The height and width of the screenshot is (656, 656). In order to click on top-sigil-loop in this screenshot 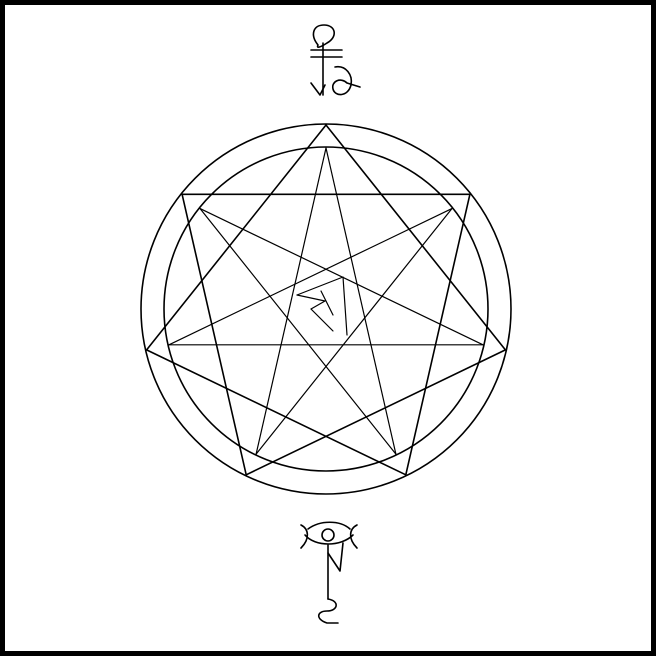, I will do `click(323, 36)`.